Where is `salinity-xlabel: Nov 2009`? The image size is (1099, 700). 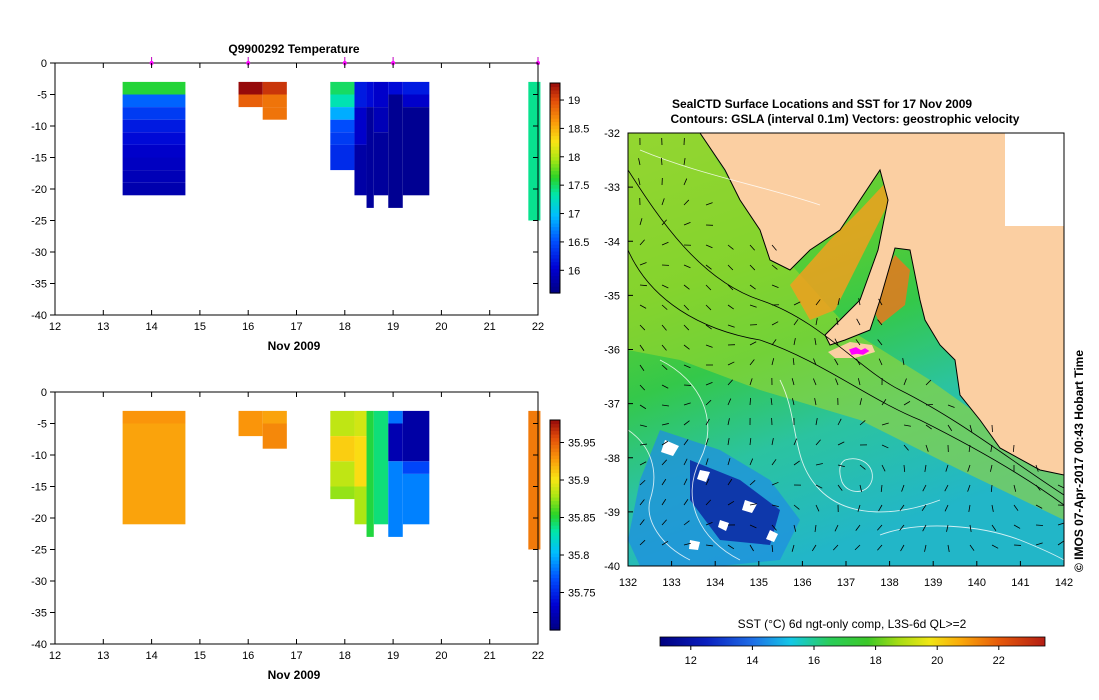 salinity-xlabel: Nov 2009 is located at coordinates (294, 675).